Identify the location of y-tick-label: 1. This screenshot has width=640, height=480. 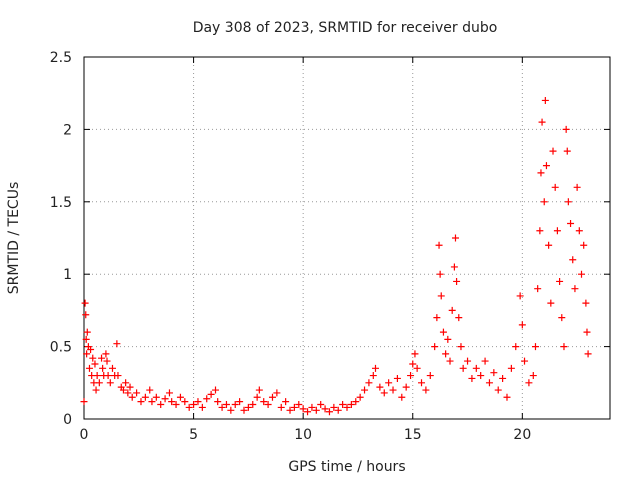
(67, 275).